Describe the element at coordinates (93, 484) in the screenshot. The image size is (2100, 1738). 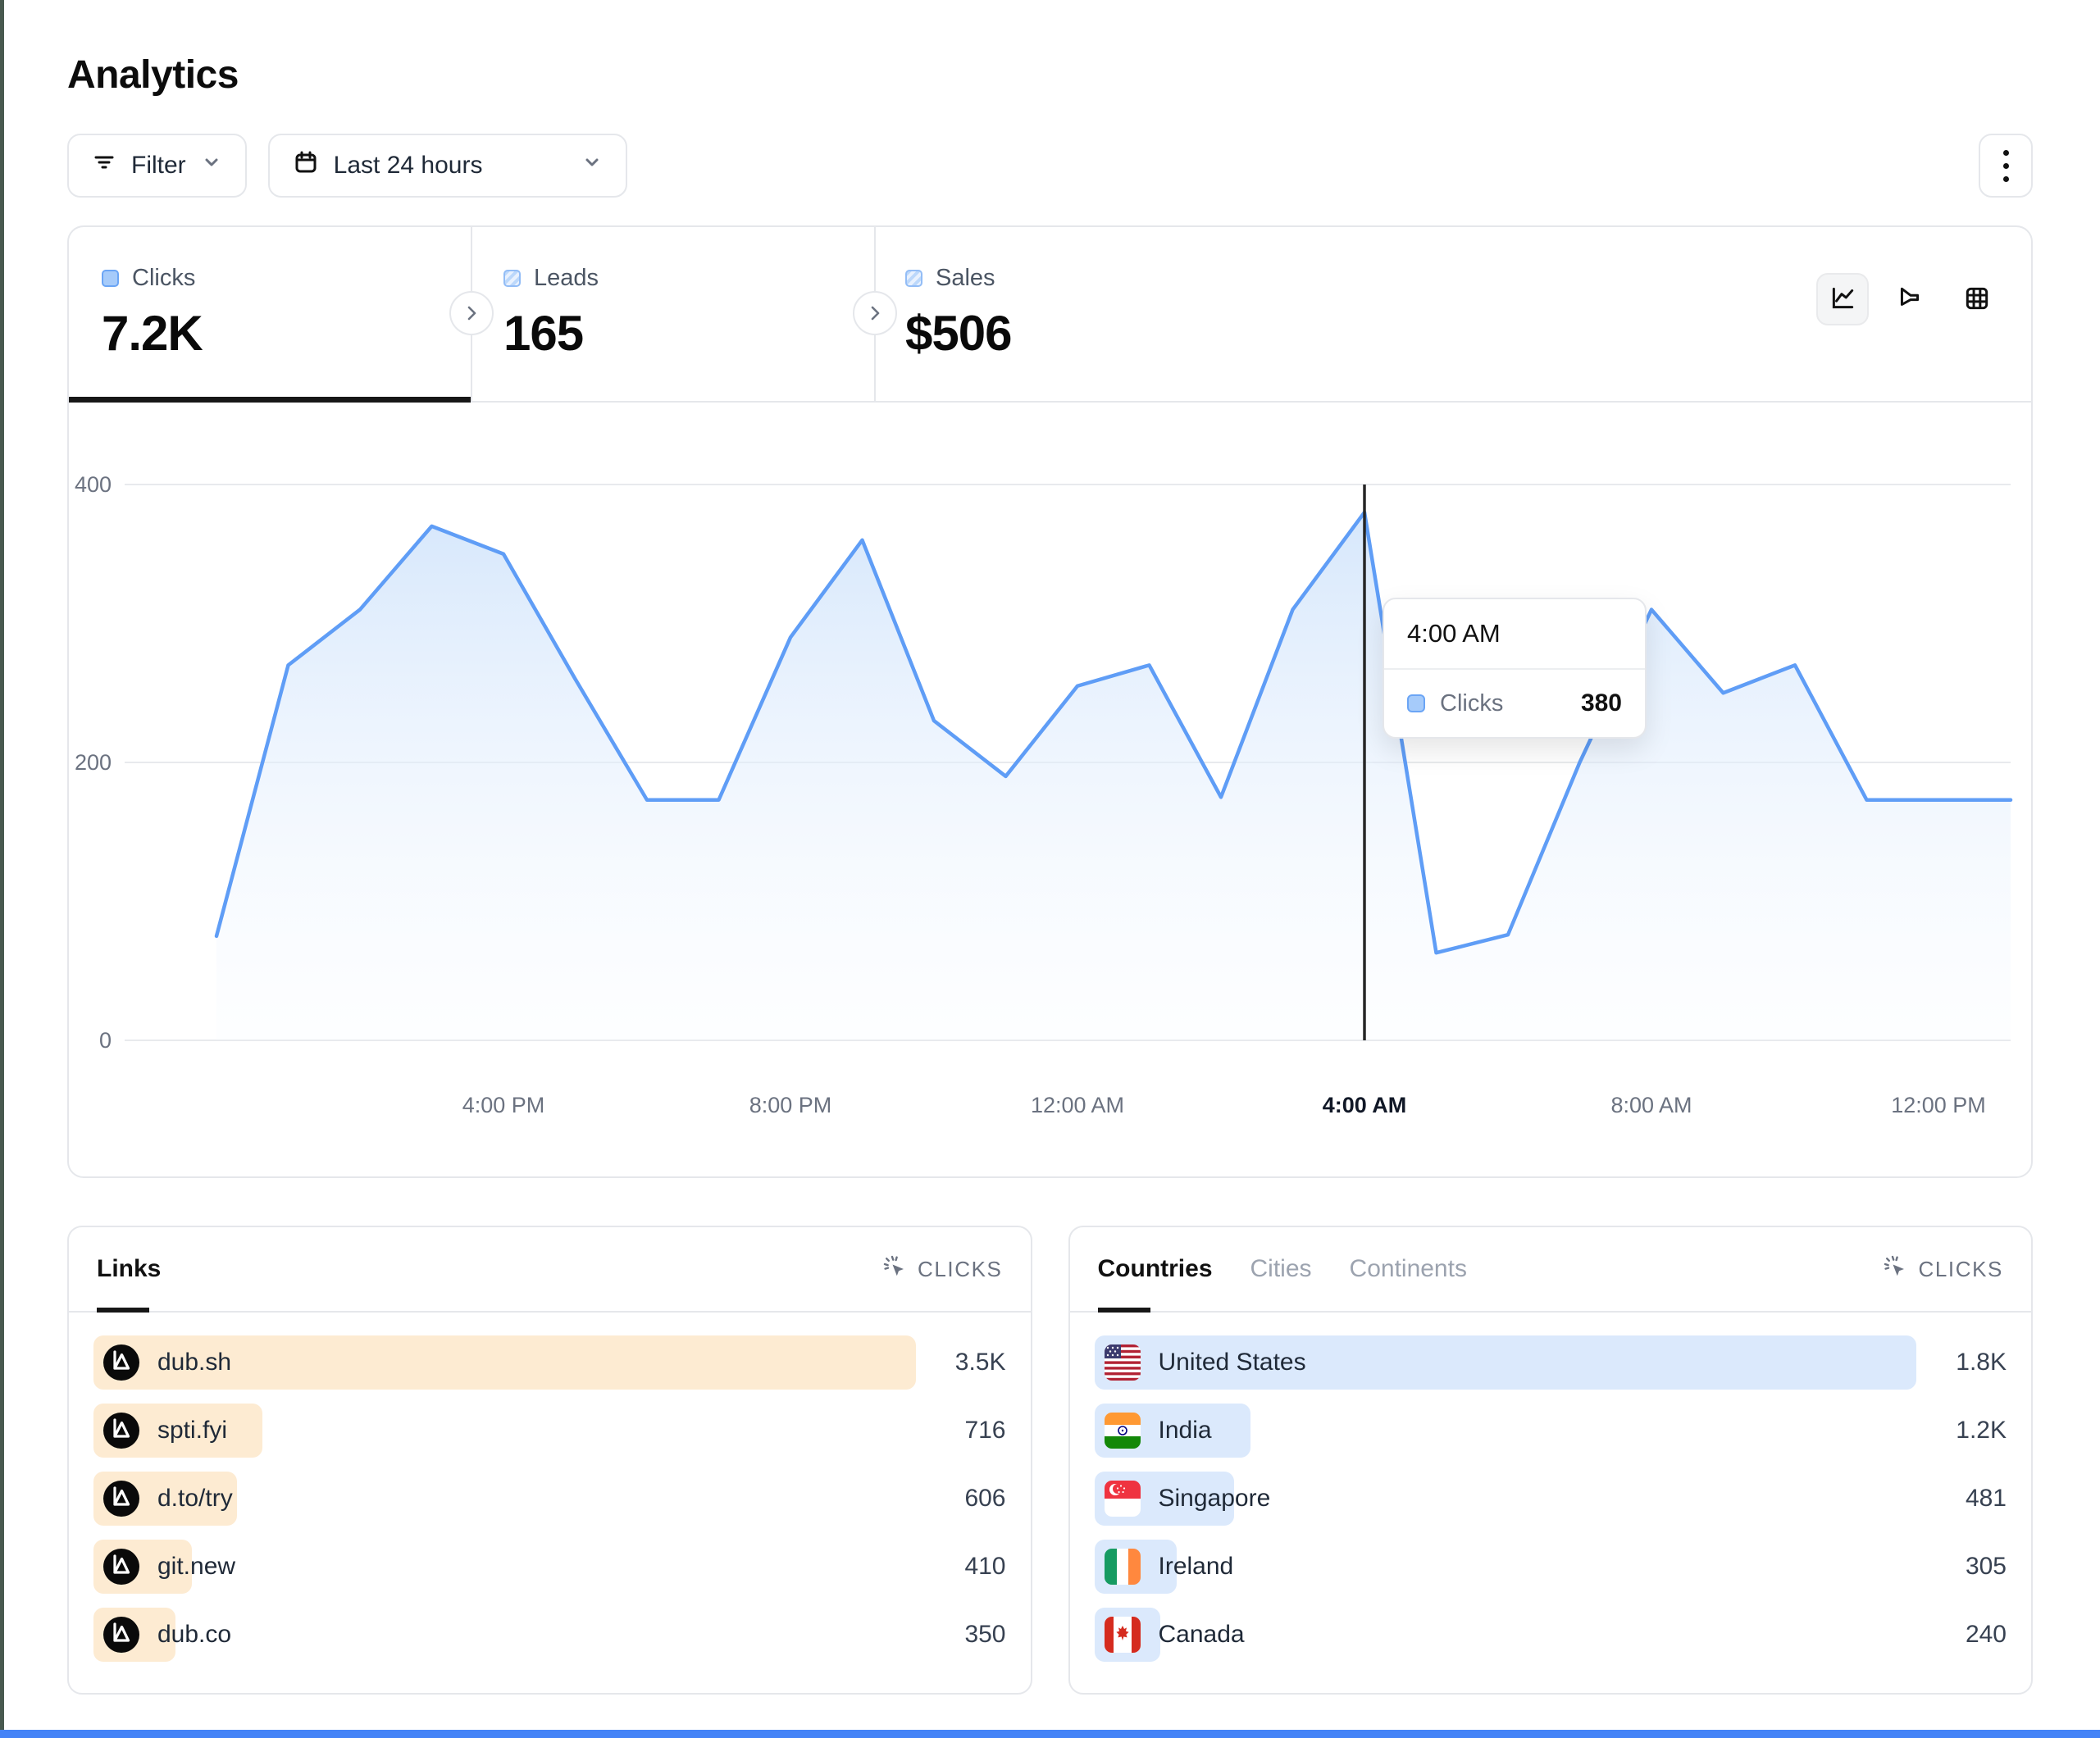
I see `y-tick-label: 400` at that location.